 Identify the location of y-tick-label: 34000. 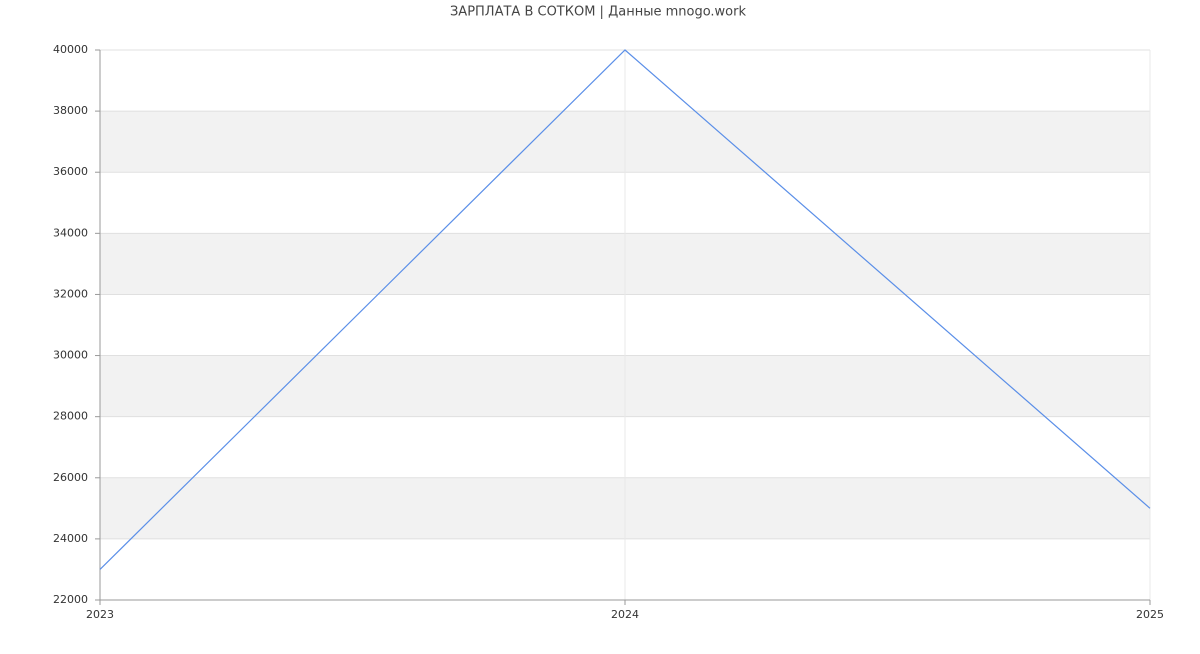
(70, 232).